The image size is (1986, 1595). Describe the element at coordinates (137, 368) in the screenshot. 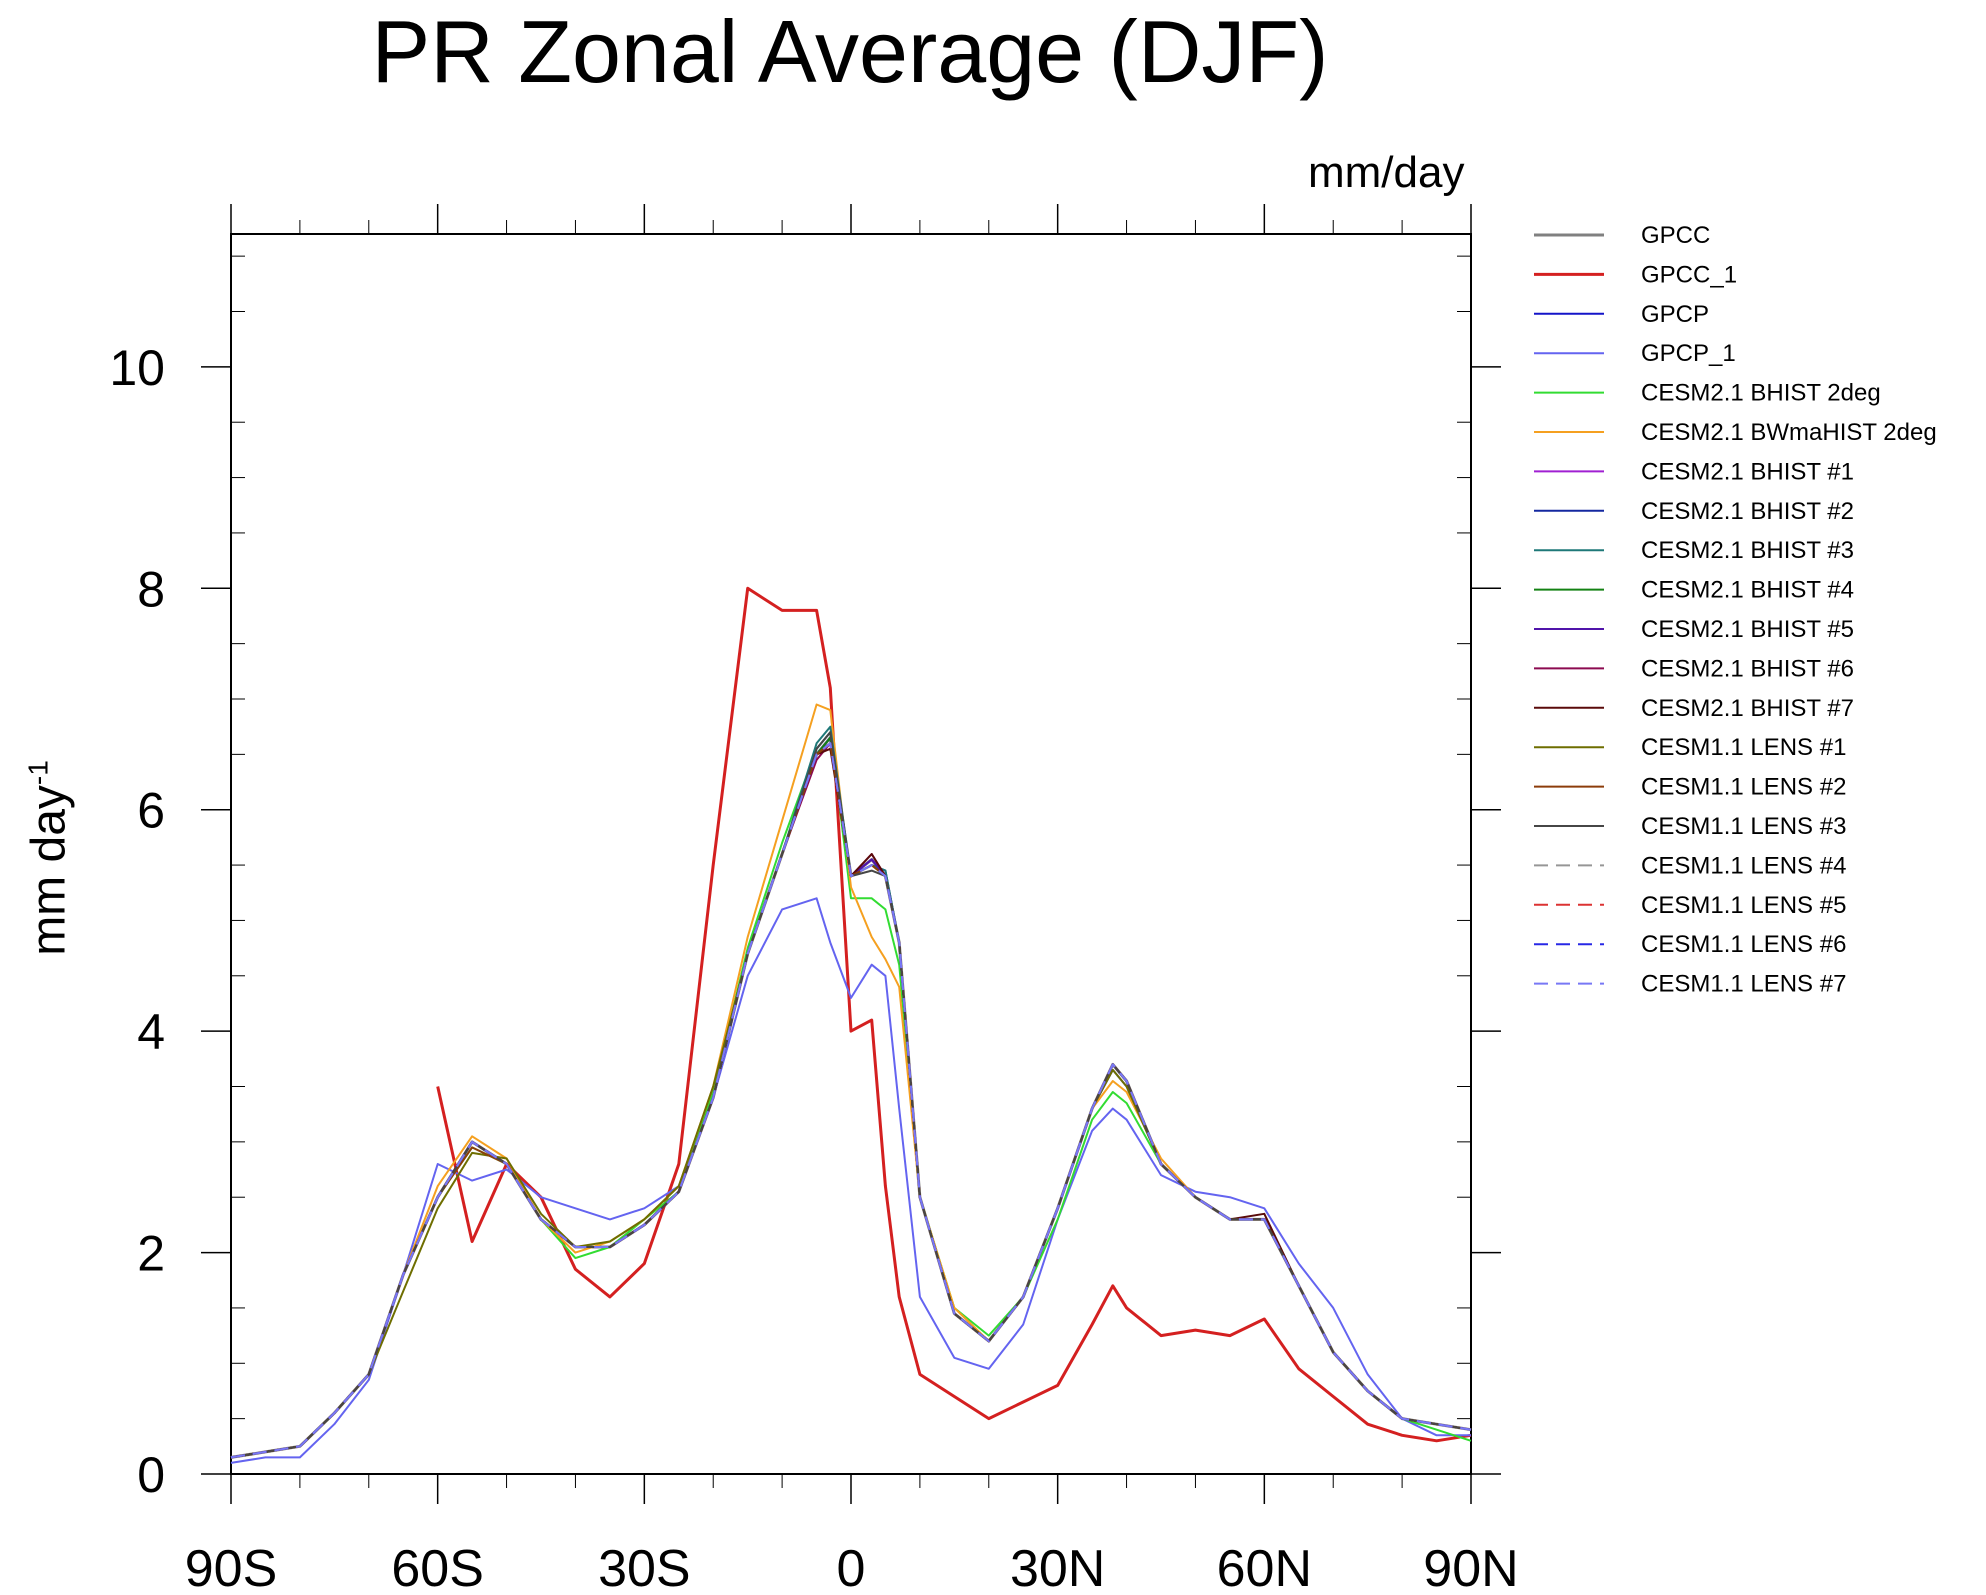

I see `y-tick-label: 10` at that location.